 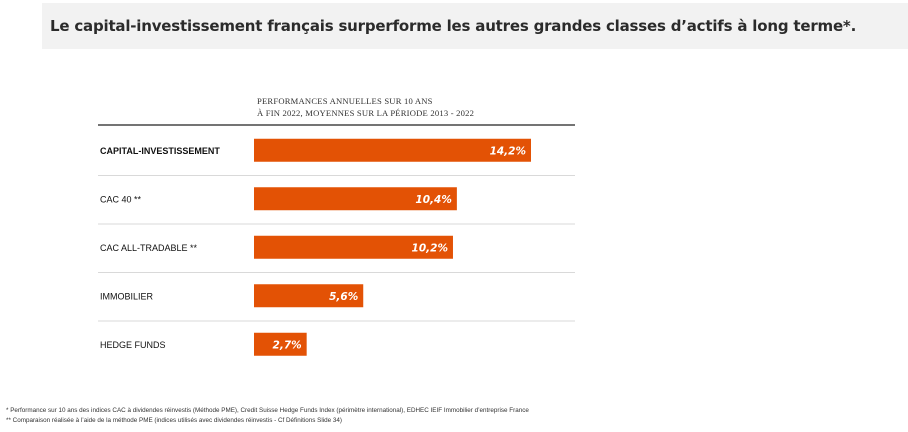 What do you see at coordinates (433, 200) in the screenshot?
I see `value-label: 10,4%` at bounding box center [433, 200].